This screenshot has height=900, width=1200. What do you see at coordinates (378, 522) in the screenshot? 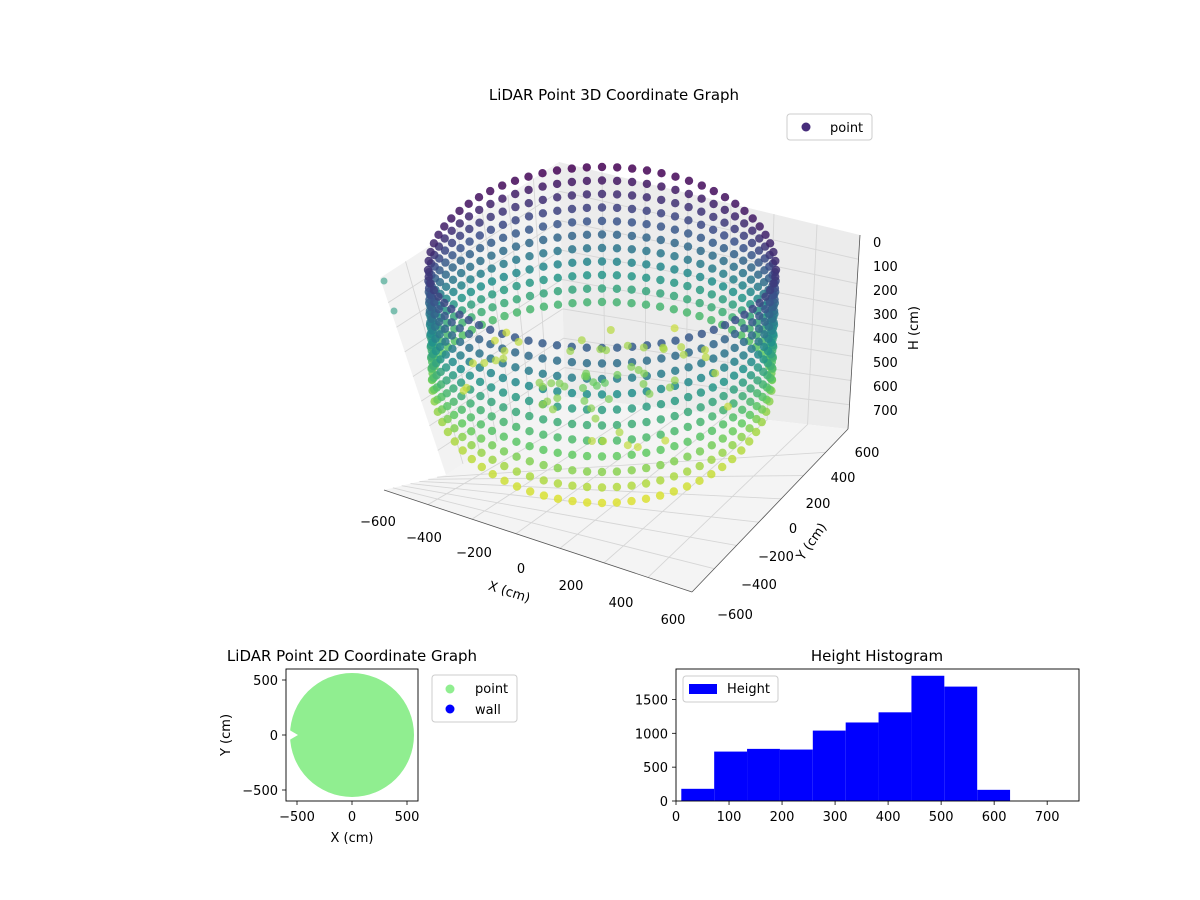
I see `x-tick-label: −600` at bounding box center [378, 522].